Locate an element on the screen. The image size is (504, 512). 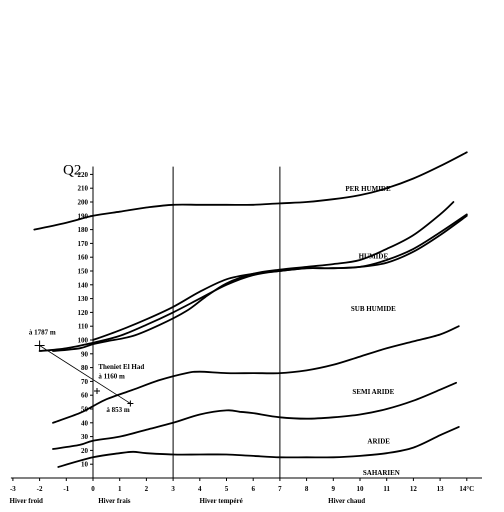
y-tick-label-16: 170 is located at coordinates (83, 244).